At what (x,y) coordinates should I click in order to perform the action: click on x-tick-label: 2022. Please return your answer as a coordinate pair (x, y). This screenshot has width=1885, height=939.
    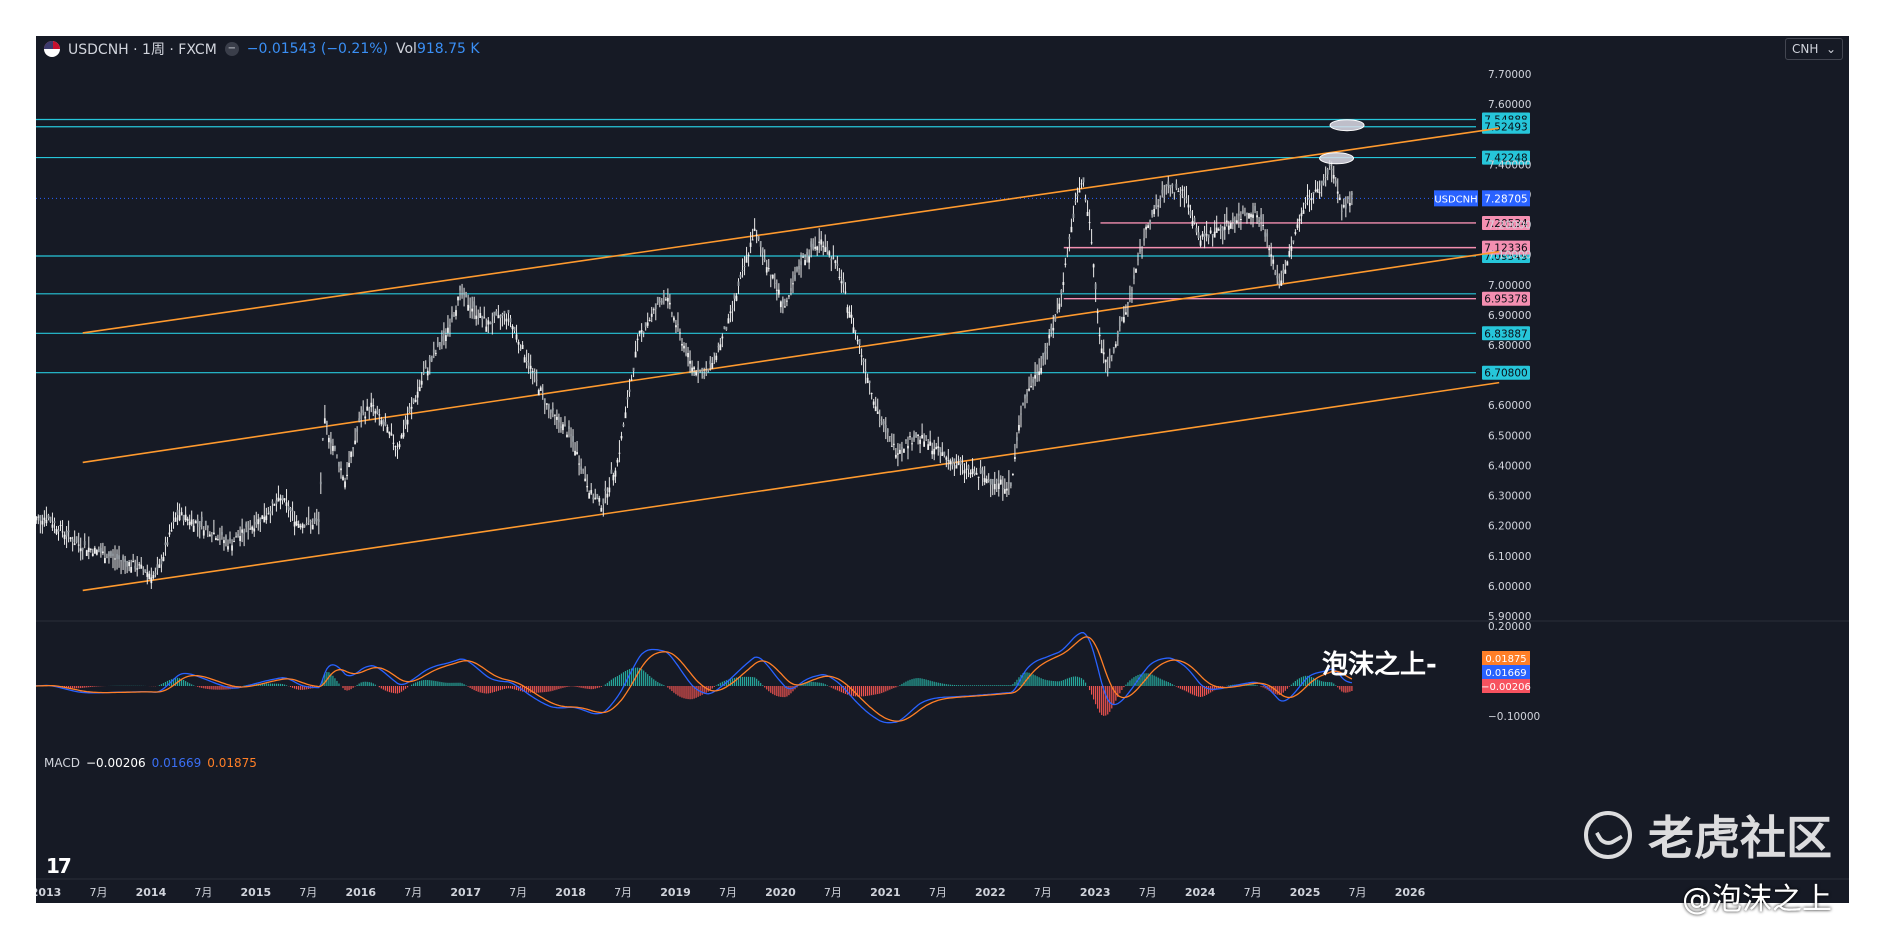
    Looking at the image, I should click on (990, 892).